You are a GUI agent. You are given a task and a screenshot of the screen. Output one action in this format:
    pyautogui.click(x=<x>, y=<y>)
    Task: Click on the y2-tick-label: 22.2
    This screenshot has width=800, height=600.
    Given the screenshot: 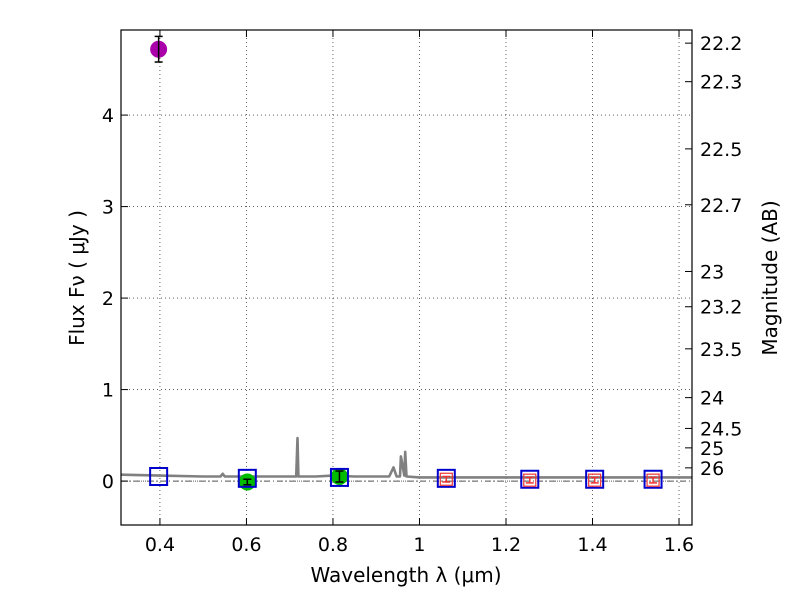 What is the action you would take?
    pyautogui.click(x=721, y=44)
    